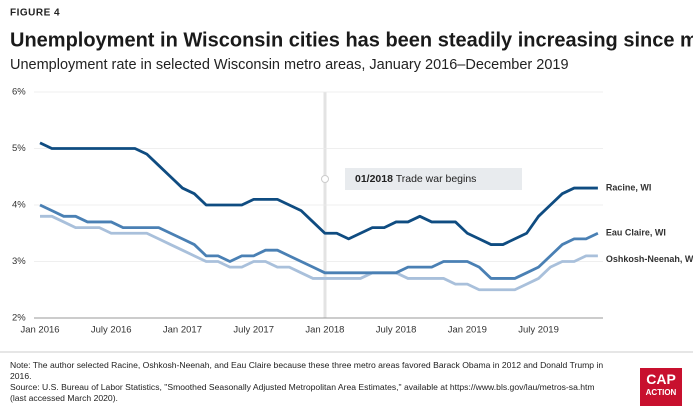 This screenshot has width=693, height=412. Describe the element at coordinates (661, 379) in the screenshot. I see `logo-top: CAP` at that location.